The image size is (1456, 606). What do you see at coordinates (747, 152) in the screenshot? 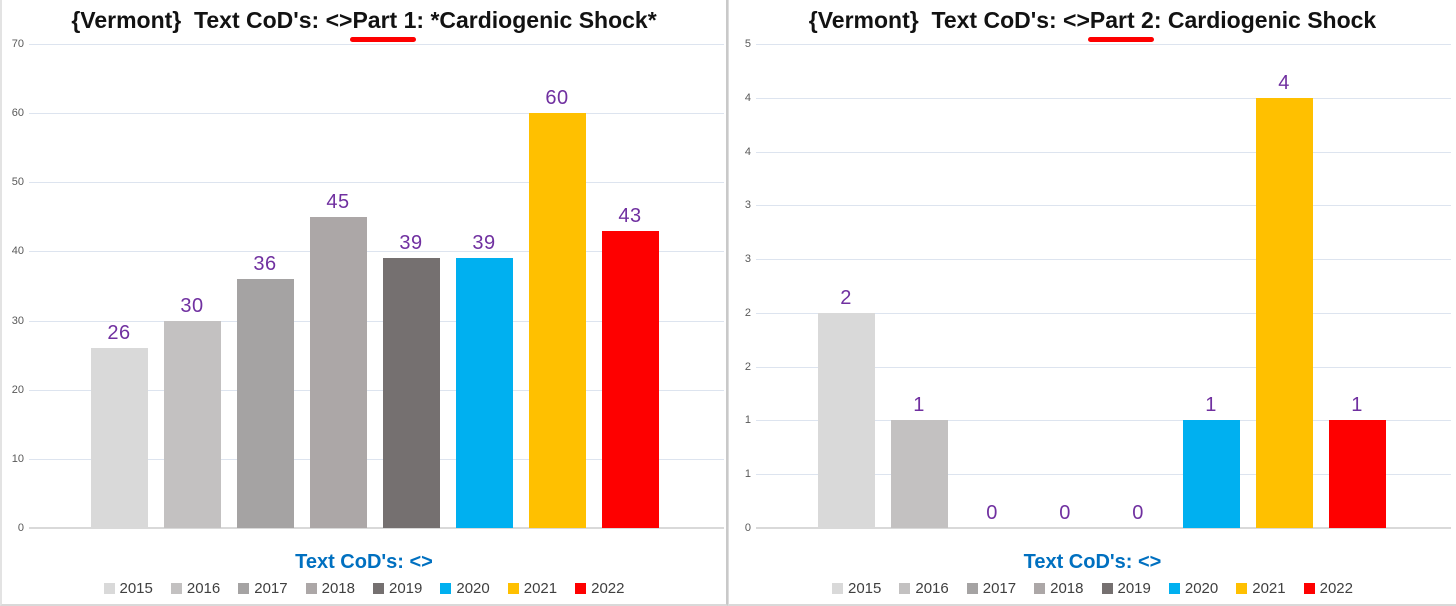
I see `y-tick-label: 4` at bounding box center [747, 152].